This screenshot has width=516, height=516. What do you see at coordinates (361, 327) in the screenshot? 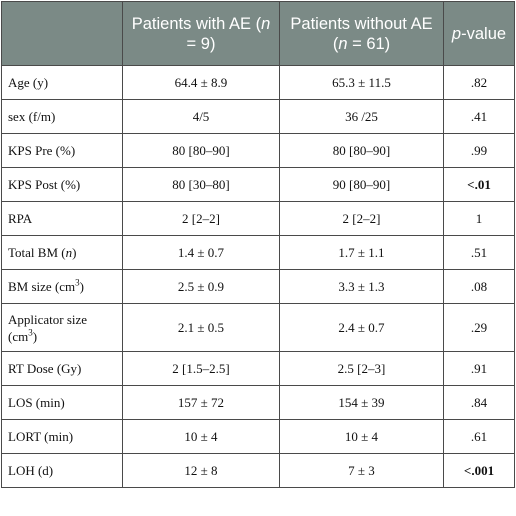
I see `cell-without-ae: 2.4 ± 0.7` at bounding box center [361, 327].